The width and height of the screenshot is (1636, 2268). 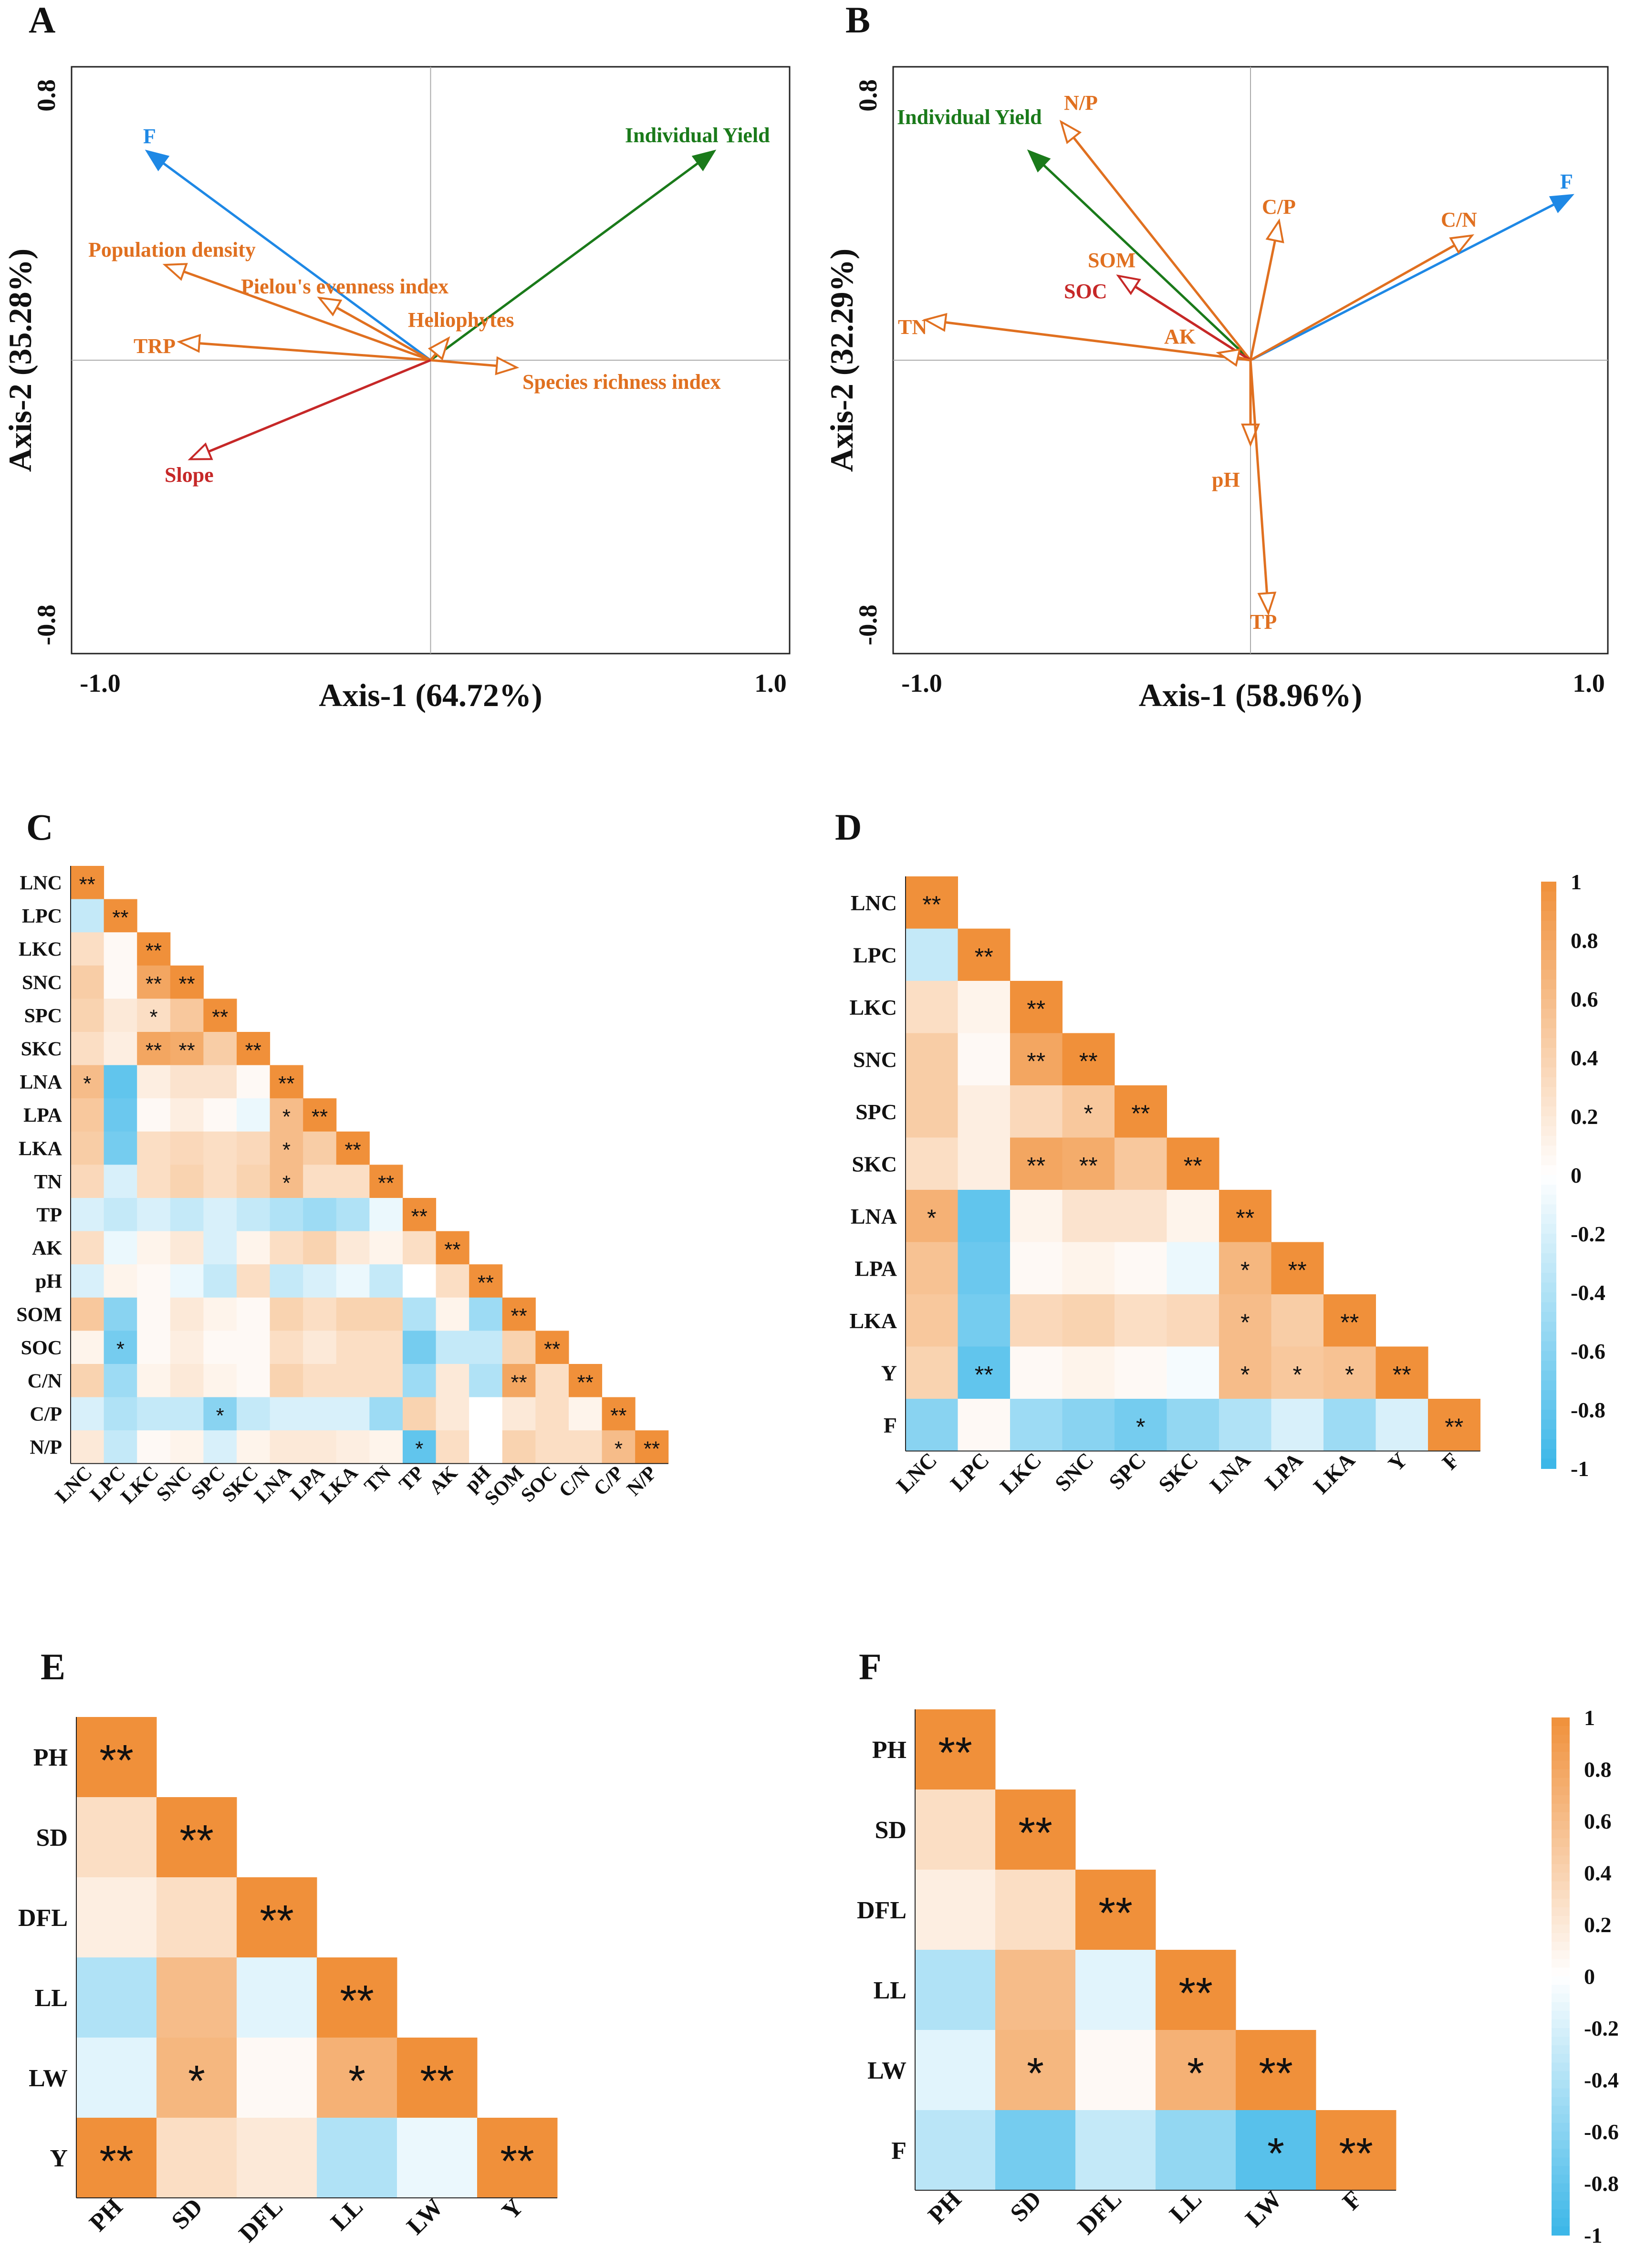 I want to click on column-label: LNA, so click(x=273, y=1485).